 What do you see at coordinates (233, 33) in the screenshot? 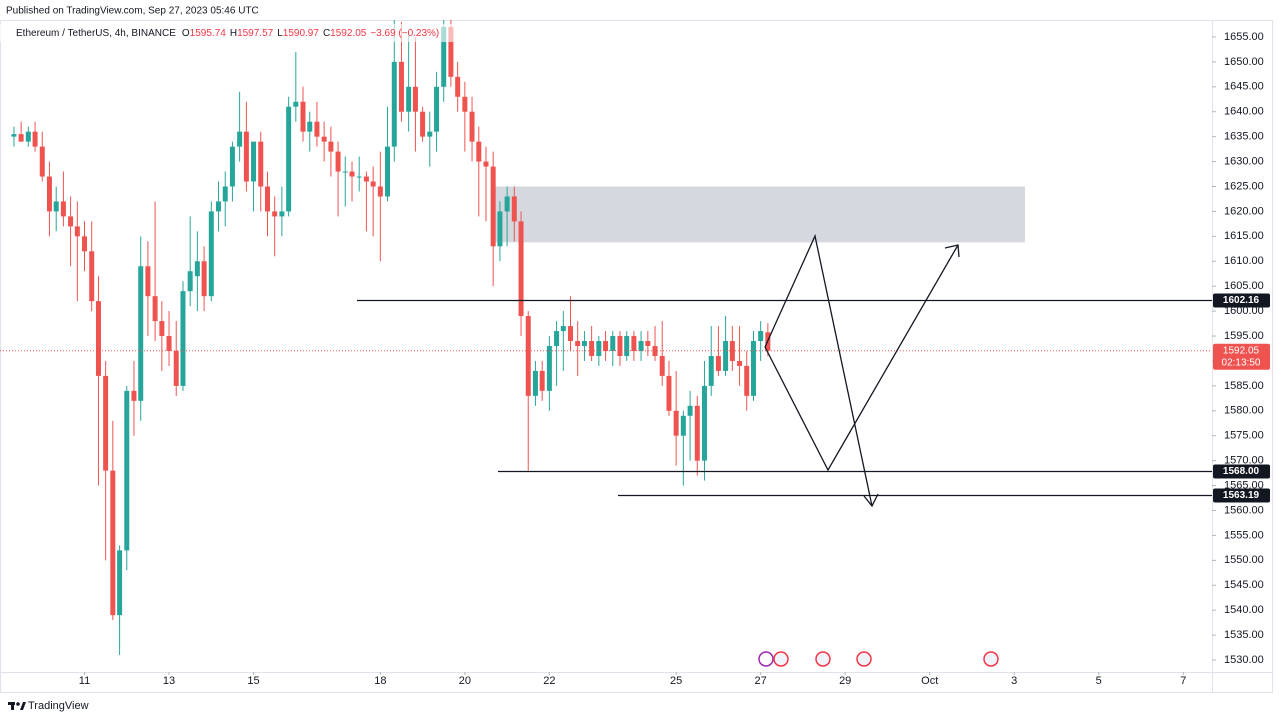
I see `ohlc-key: H` at bounding box center [233, 33].